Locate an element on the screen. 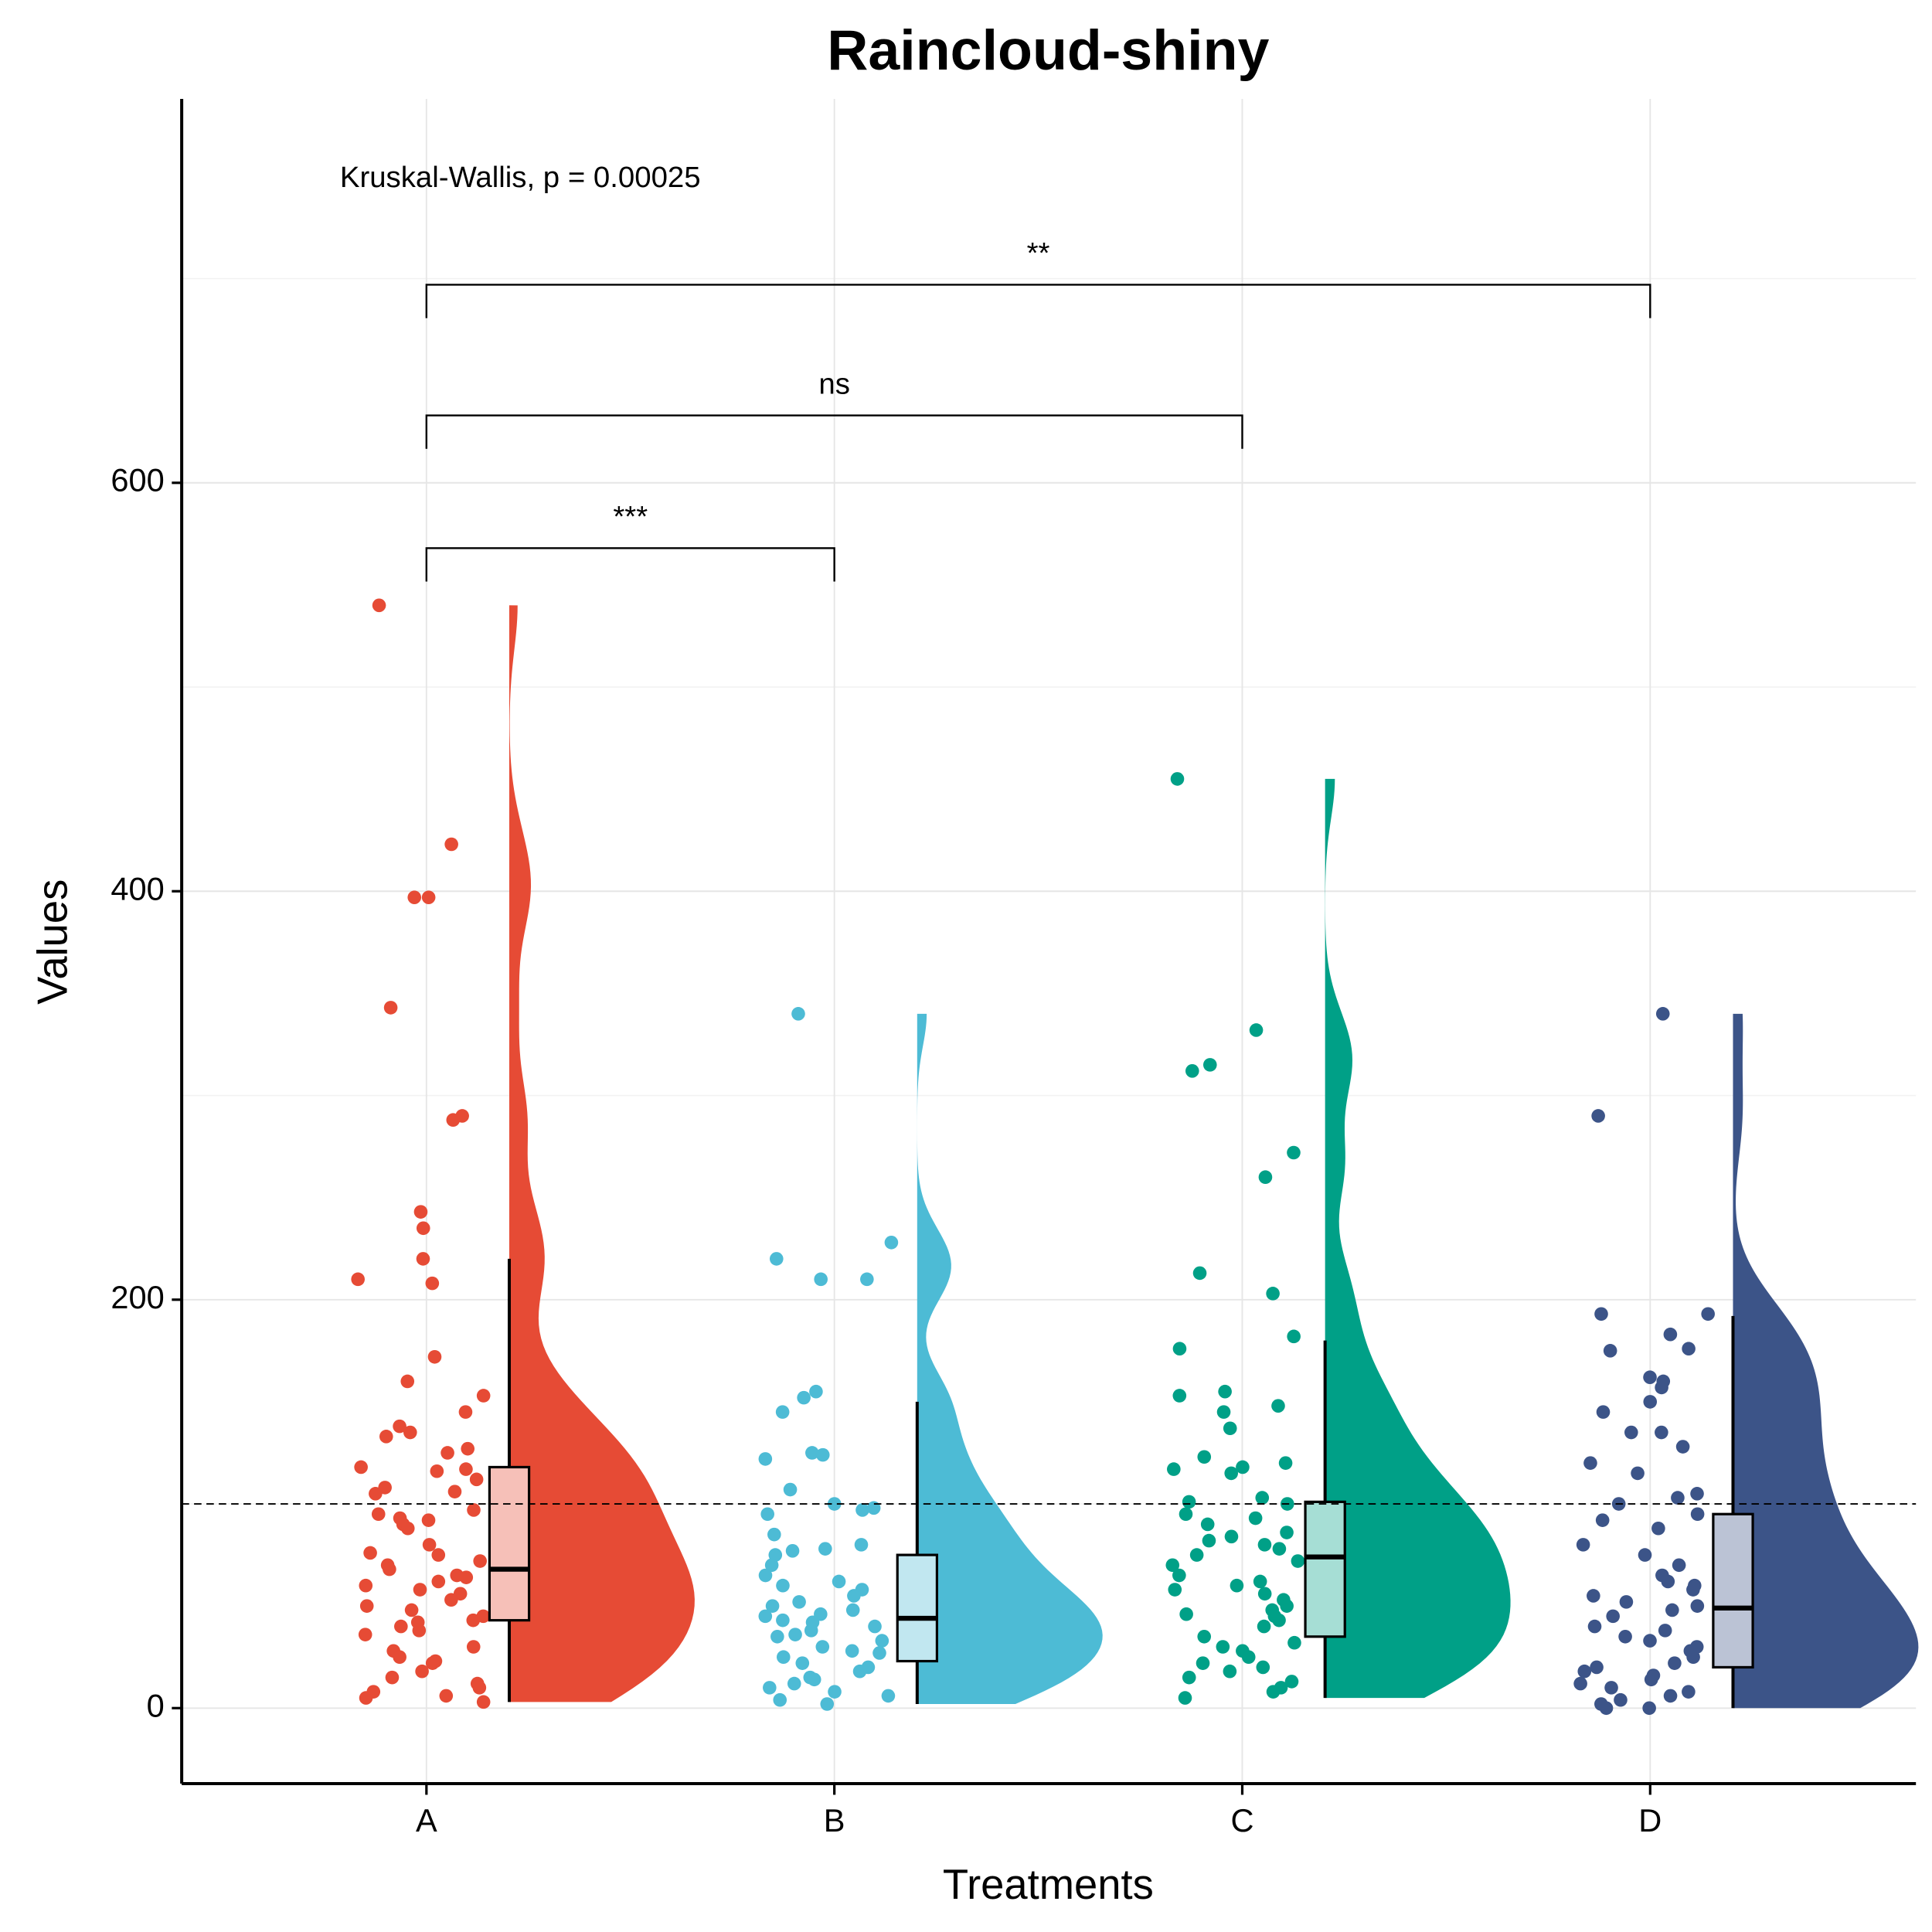  annotation: Kruskal-Wallis, p = 0.00025 is located at coordinates (521, 177).